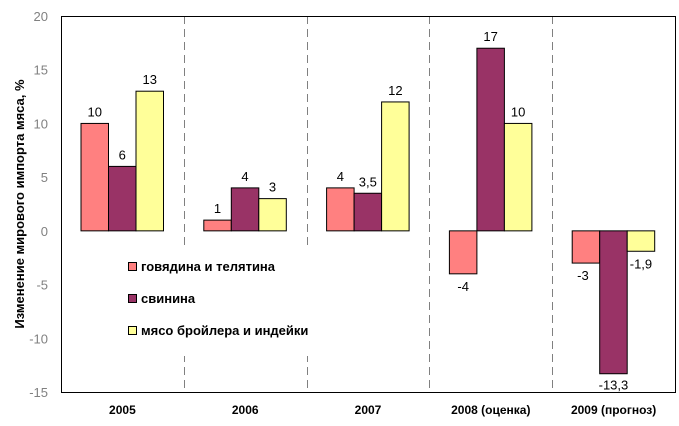 The width and height of the screenshot is (679, 426). I want to click on x-tick-label: 2008 (оценка), so click(490, 410).